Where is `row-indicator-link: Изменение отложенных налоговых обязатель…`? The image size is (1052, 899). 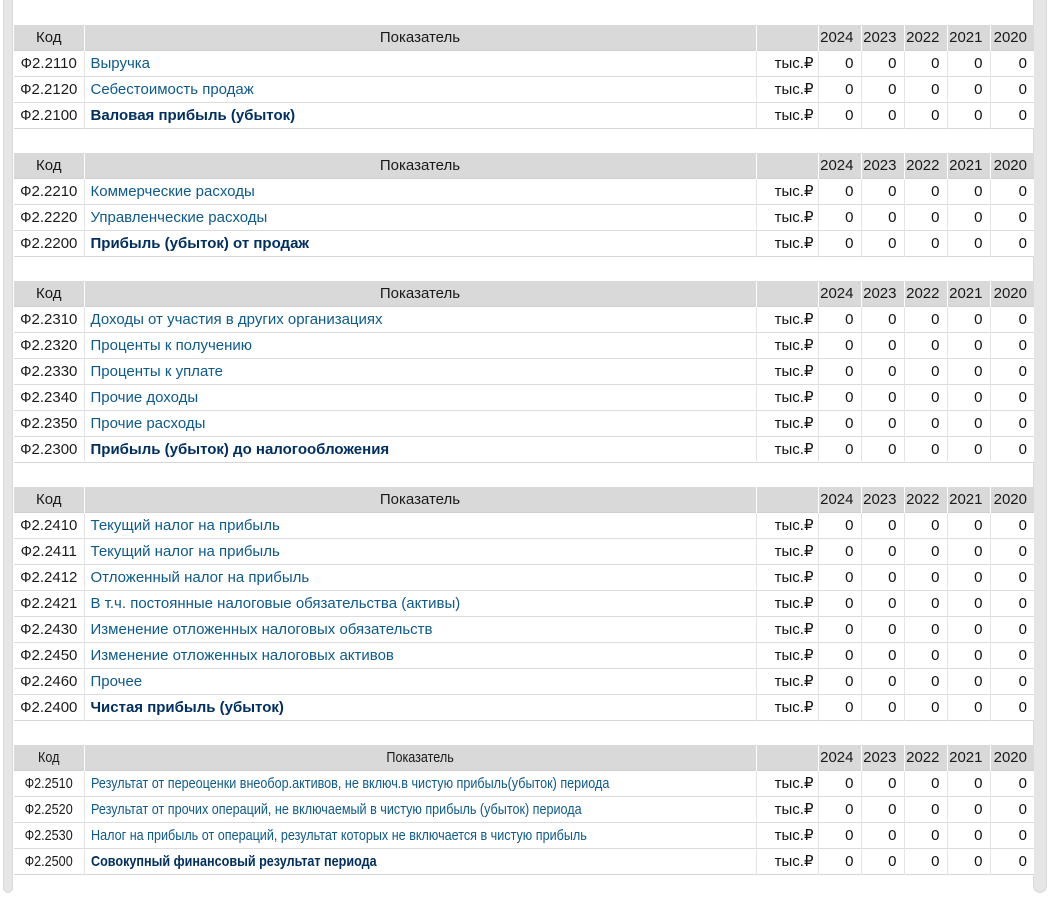
row-indicator-link: Изменение отложенных налоговых обязатель… is located at coordinates (261, 629).